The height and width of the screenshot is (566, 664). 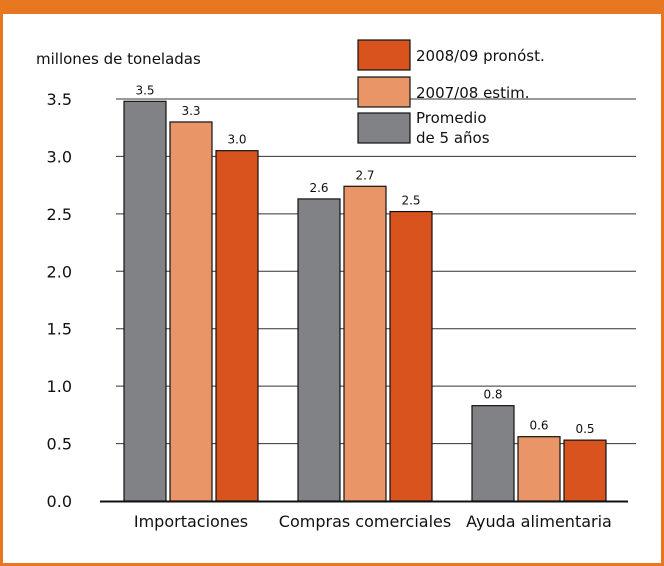 I want to click on legend-label: de 5 años, so click(x=453, y=138).